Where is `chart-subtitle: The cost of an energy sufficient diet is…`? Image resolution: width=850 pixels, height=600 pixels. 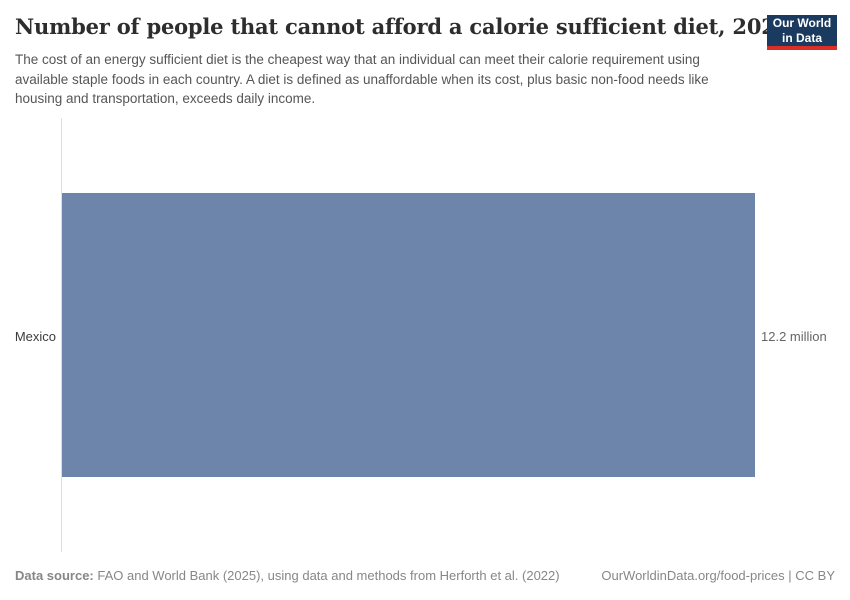 chart-subtitle: The cost of an energy sufficient diet is… is located at coordinates (362, 79).